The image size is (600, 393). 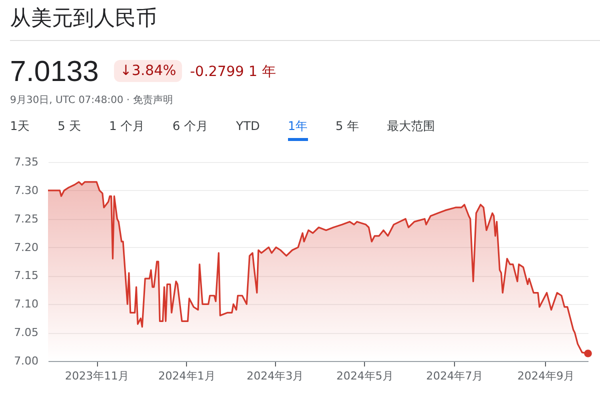 I want to click on x-tick-label: 2024年9月, so click(x=545, y=376).